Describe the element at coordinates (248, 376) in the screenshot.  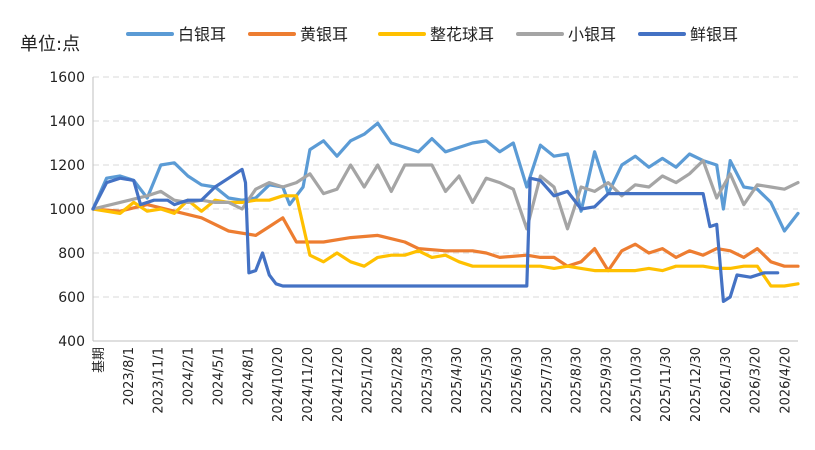
I see `x-tick-label: 2024/8/1` at that location.